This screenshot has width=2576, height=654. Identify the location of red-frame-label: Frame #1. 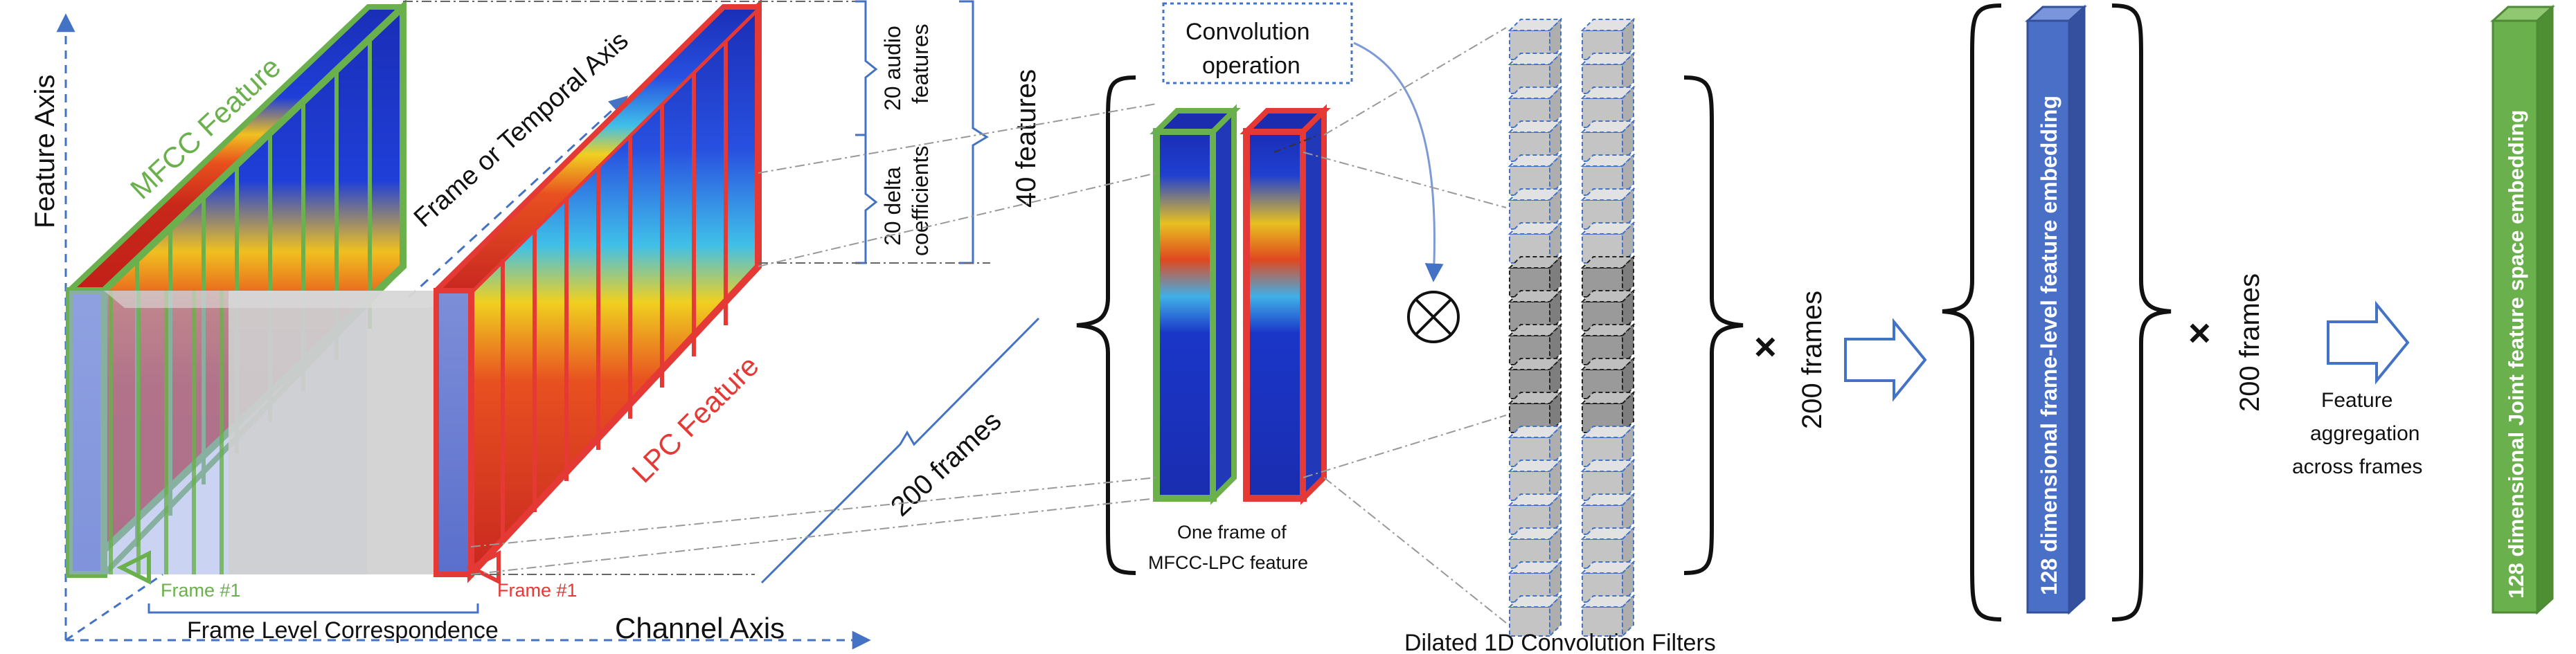
(537, 590).